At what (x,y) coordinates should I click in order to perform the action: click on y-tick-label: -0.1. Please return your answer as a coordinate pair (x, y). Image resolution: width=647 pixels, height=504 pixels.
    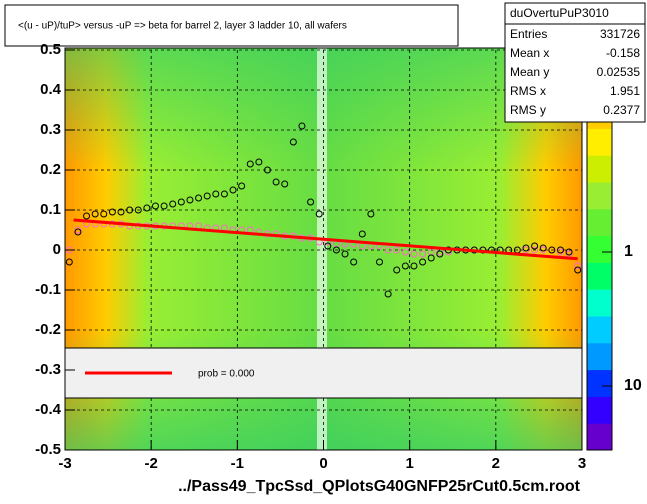
    Looking at the image, I should click on (48, 289).